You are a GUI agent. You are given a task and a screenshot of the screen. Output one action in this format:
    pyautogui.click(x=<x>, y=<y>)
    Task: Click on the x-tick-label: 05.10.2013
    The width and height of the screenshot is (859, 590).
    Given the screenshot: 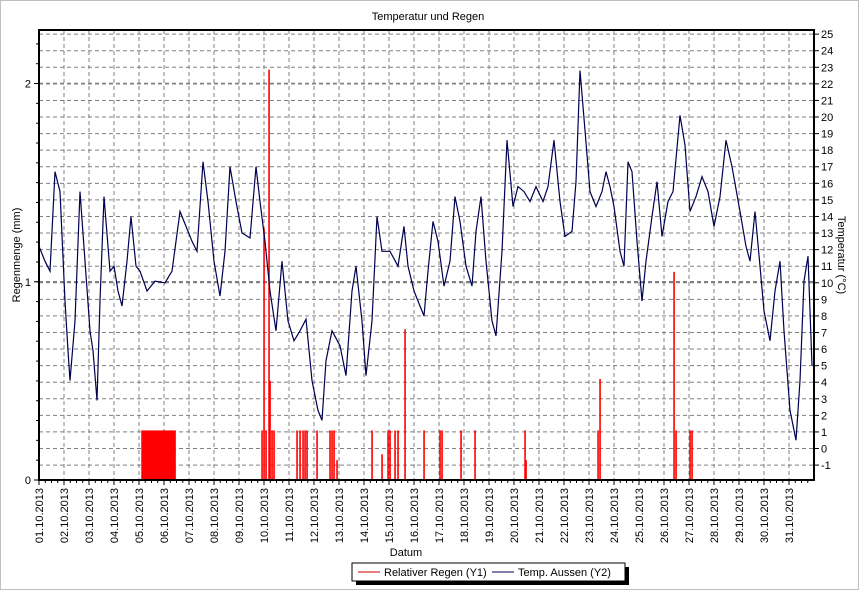 What is the action you would take?
    pyautogui.click(x=140, y=515)
    